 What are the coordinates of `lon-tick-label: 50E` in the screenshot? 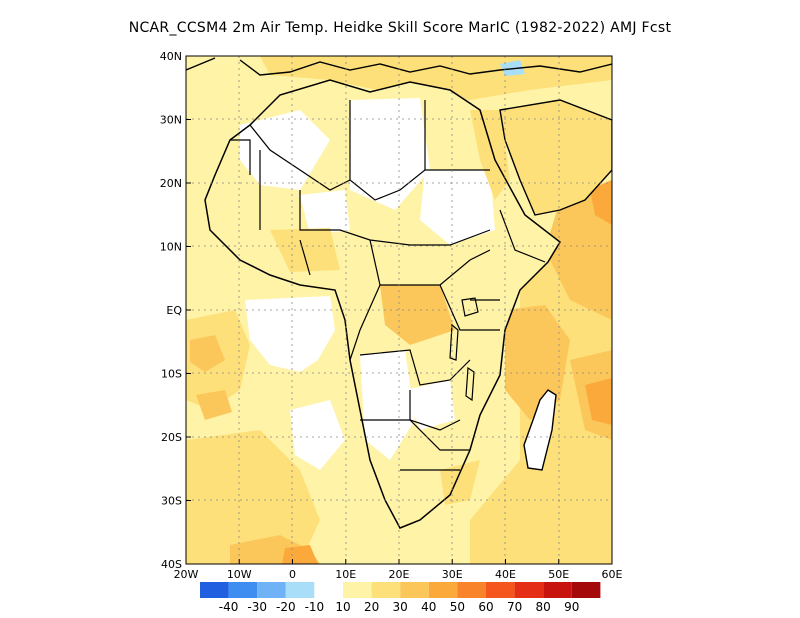 It's located at (558, 574).